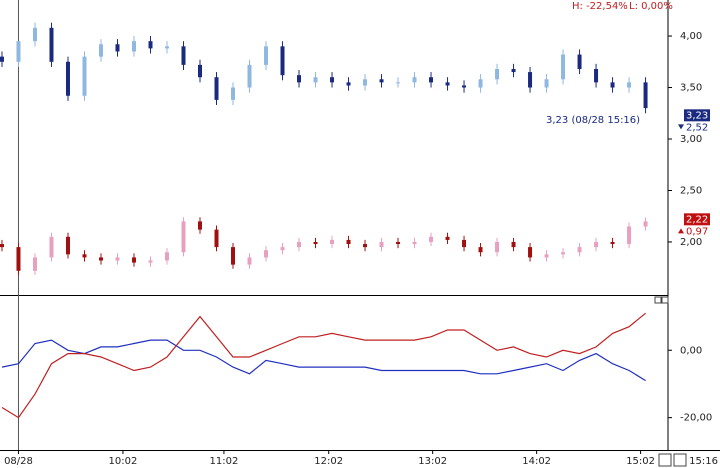 The width and height of the screenshot is (720, 468). Describe the element at coordinates (600, 6) in the screenshot. I see `header-high: H: -22,54%` at that location.